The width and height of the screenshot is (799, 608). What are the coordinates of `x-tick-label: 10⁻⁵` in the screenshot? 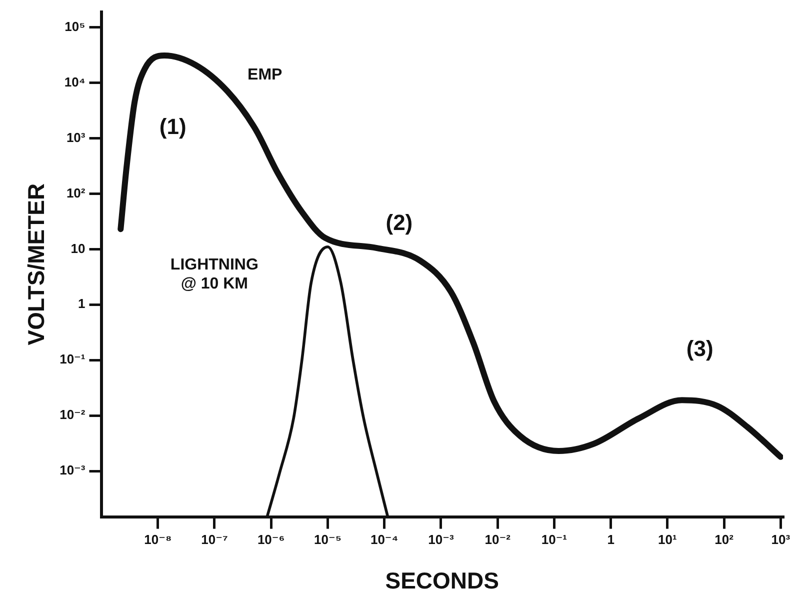 It's located at (328, 540).